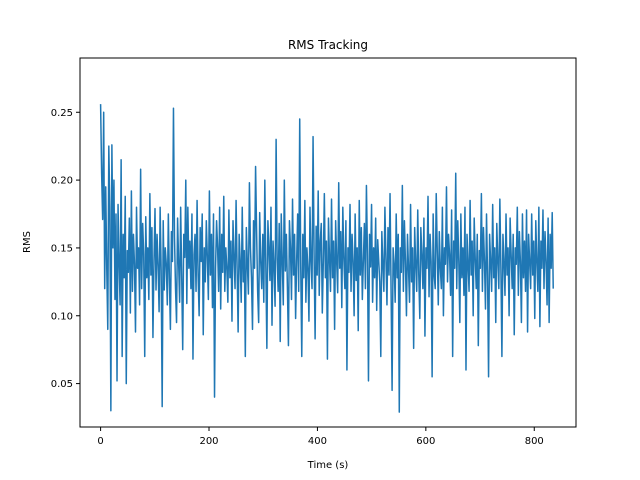 The image size is (640, 480). I want to click on x-tick-label: 200, so click(208, 441).